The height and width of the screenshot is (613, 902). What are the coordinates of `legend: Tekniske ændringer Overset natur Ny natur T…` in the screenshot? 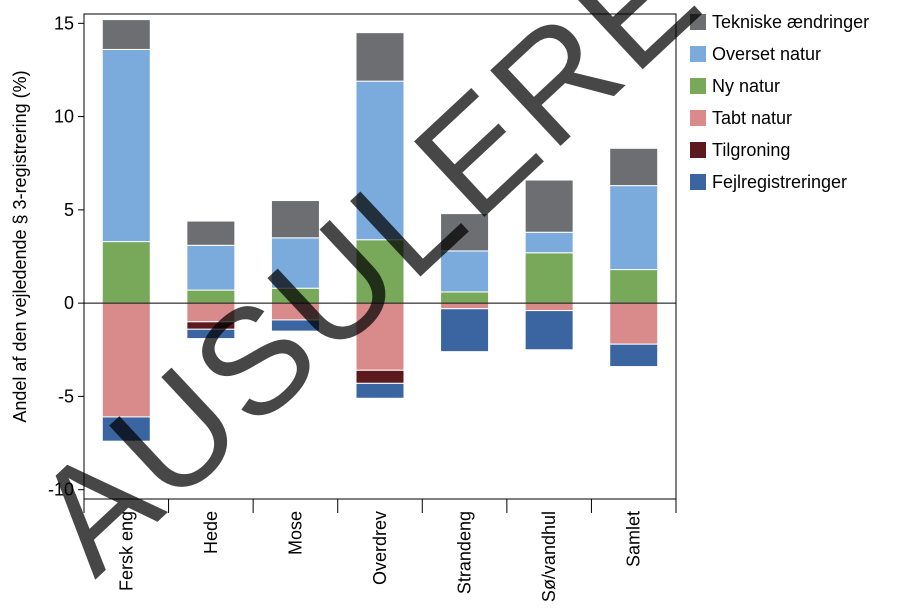 It's located at (779, 102).